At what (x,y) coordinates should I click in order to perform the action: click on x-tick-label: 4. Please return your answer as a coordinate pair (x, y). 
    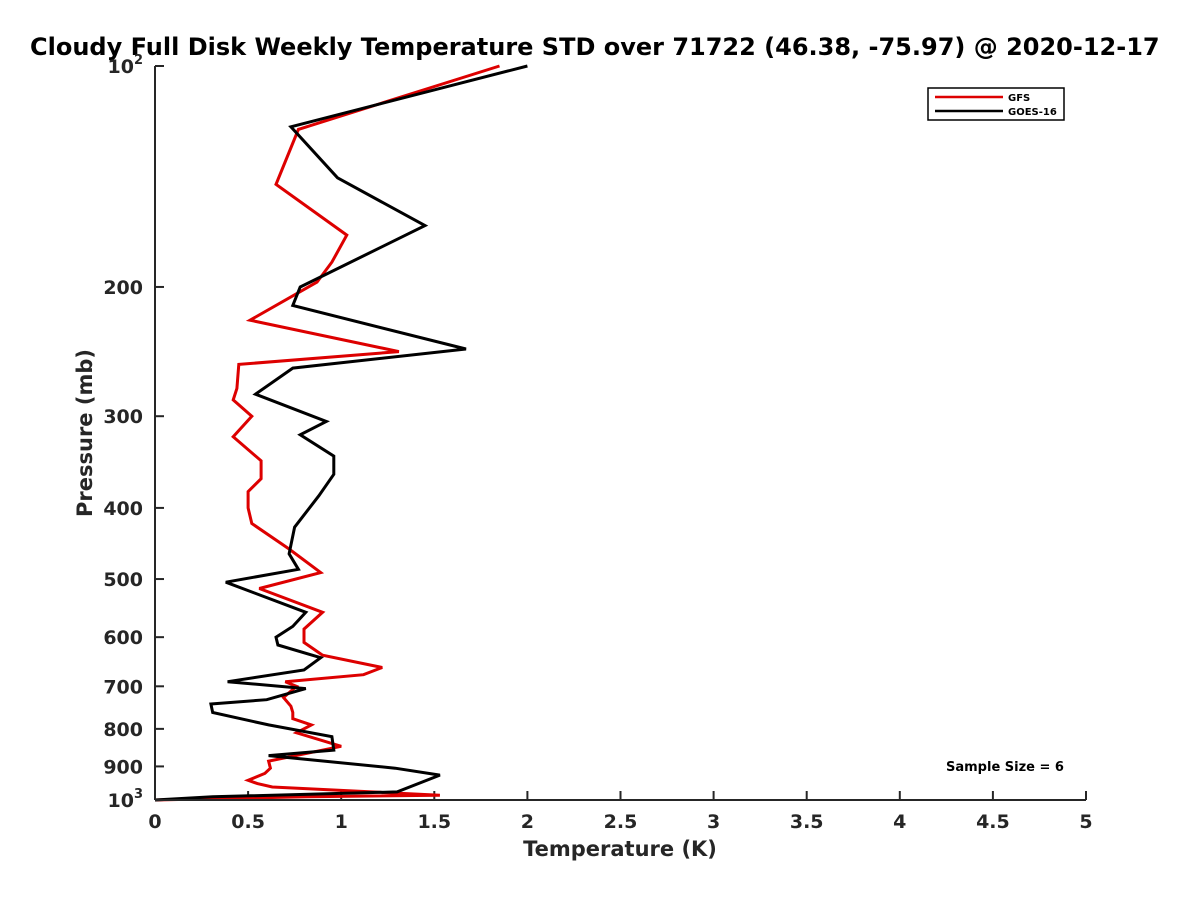
    Looking at the image, I should click on (899, 822).